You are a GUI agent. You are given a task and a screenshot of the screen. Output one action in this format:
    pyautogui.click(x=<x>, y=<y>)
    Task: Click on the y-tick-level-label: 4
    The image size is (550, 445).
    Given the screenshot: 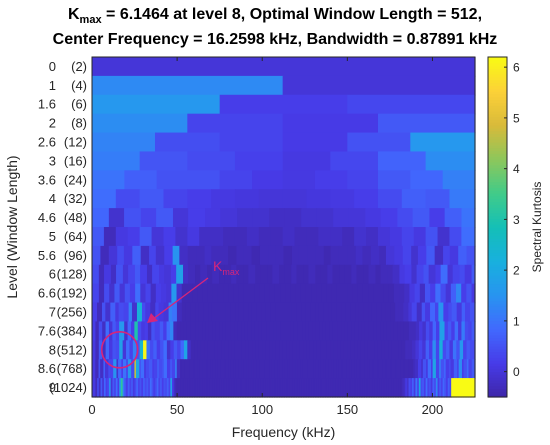 What is the action you would take?
    pyautogui.click(x=52, y=198)
    